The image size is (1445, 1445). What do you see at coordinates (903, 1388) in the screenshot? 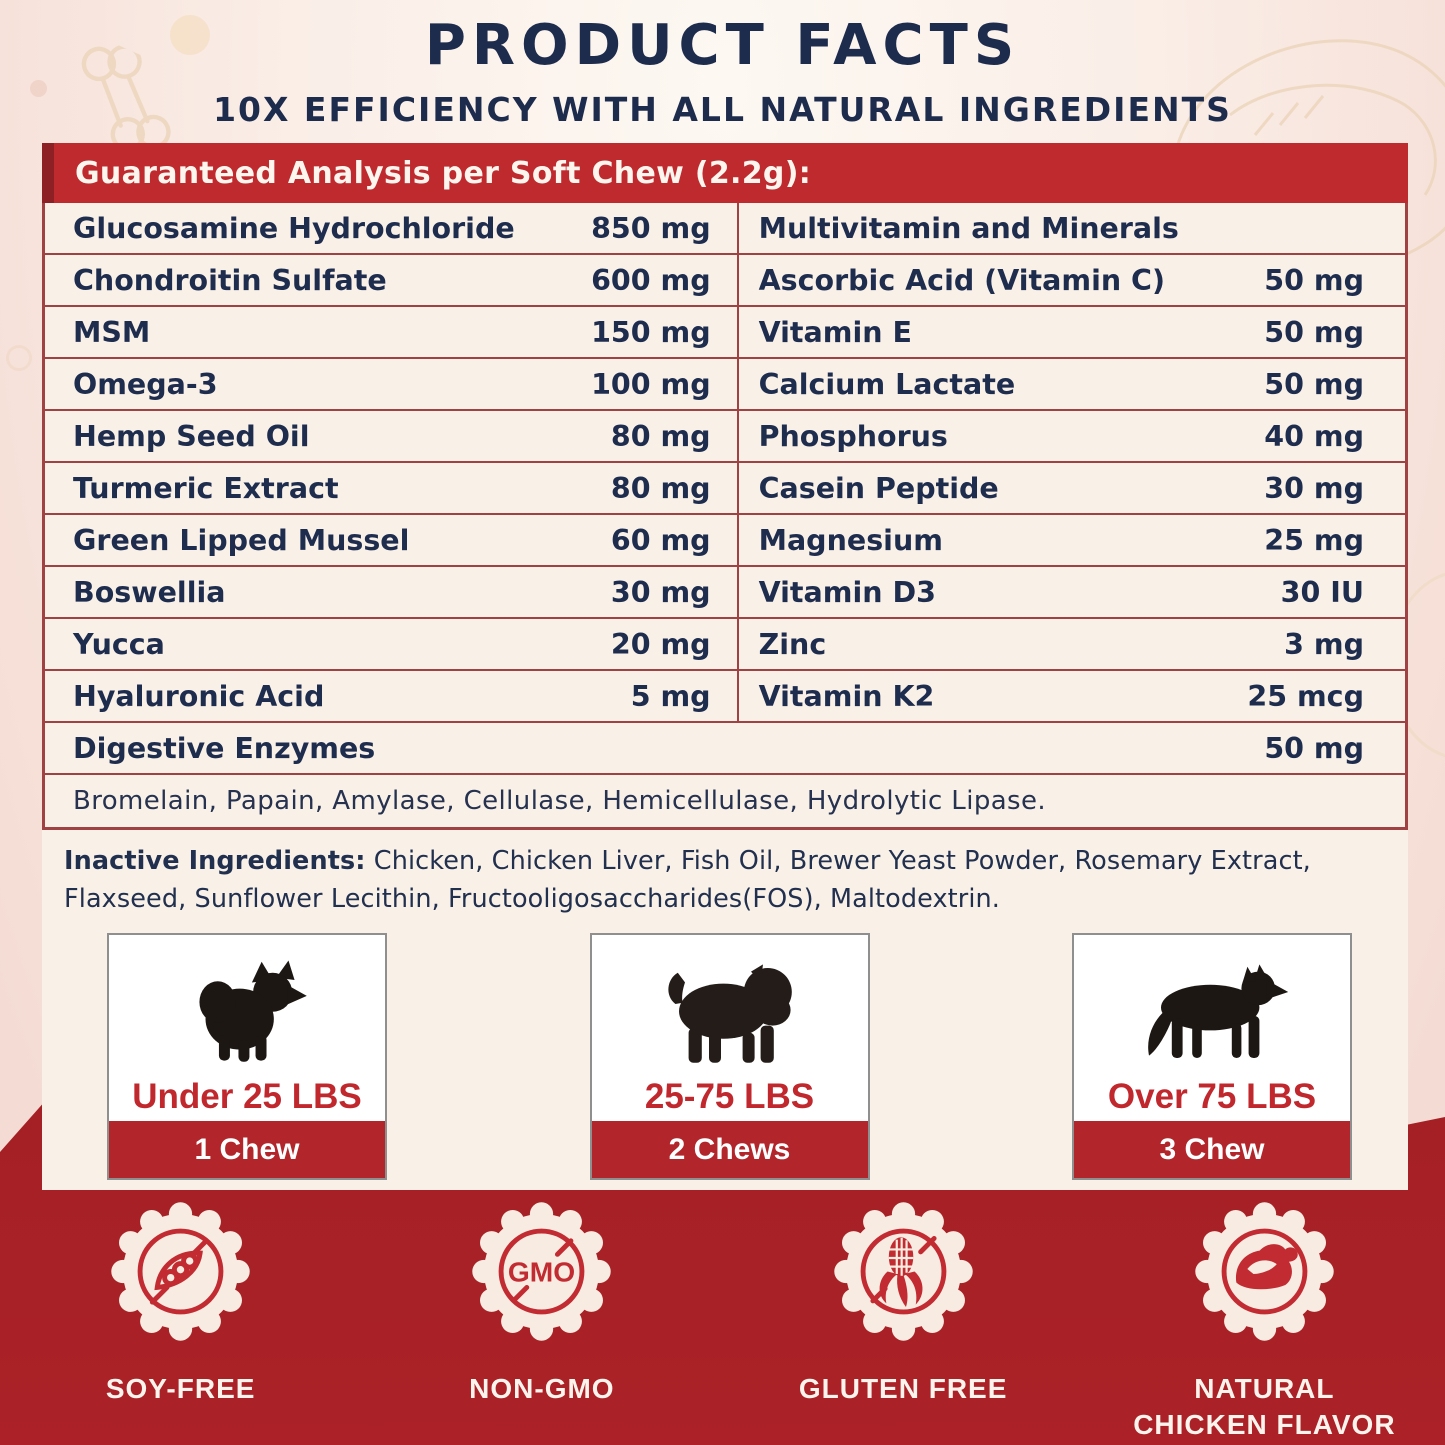
I see `badge-label: GLUTEN FREE` at bounding box center [903, 1388].